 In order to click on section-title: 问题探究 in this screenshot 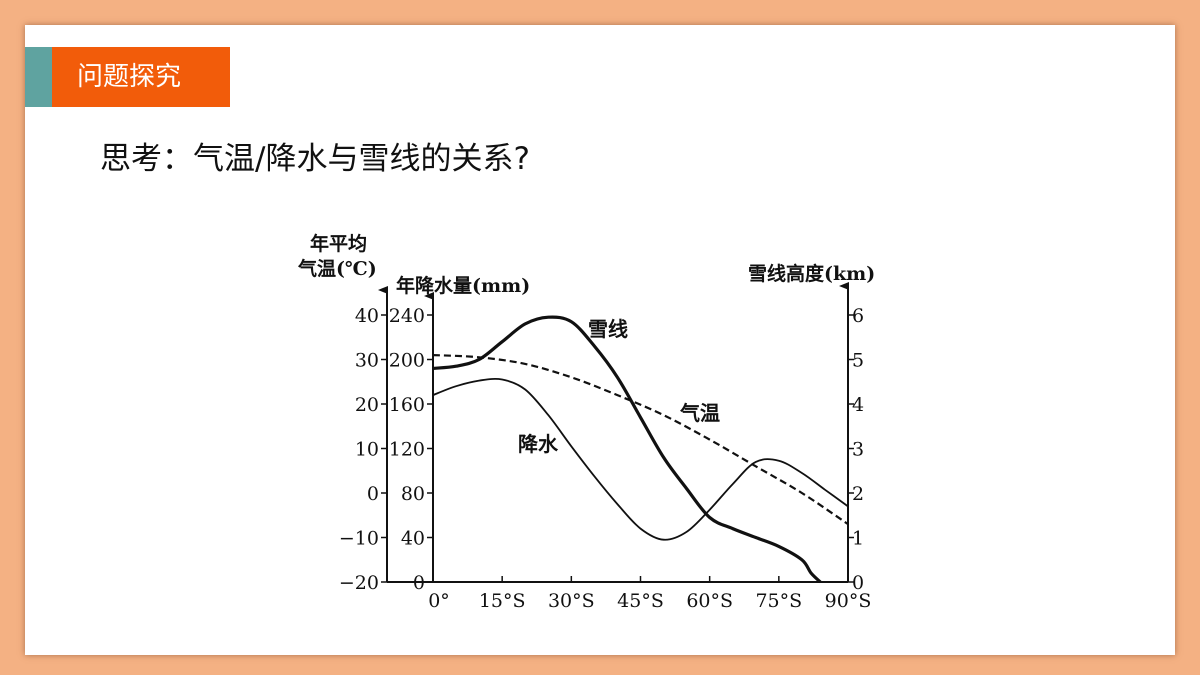, I will do `click(129, 77)`.